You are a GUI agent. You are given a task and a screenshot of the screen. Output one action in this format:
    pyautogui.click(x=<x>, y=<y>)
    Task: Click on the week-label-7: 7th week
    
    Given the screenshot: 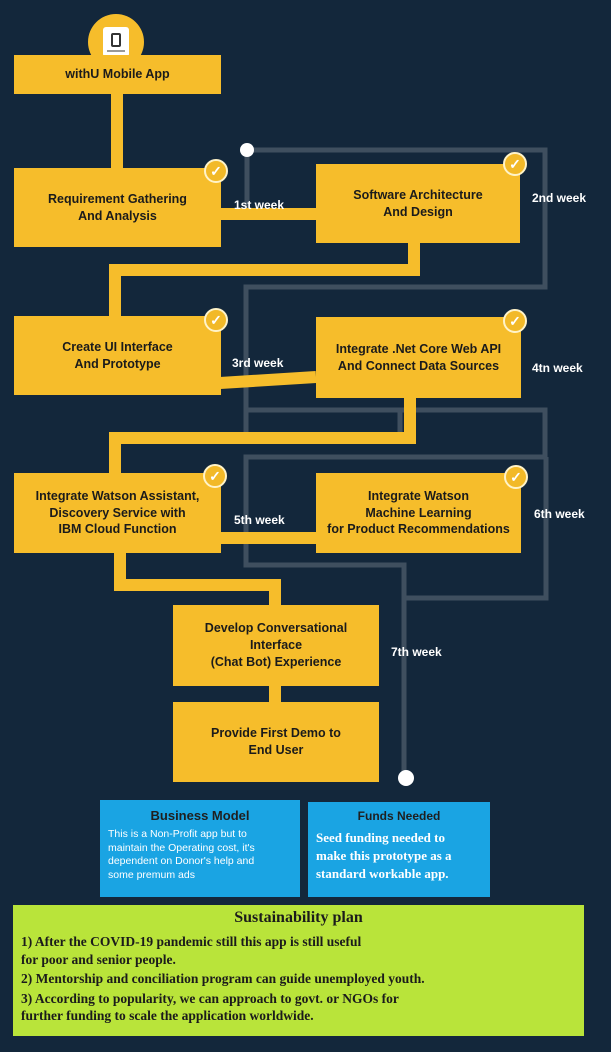 What is the action you would take?
    pyautogui.click(x=416, y=652)
    